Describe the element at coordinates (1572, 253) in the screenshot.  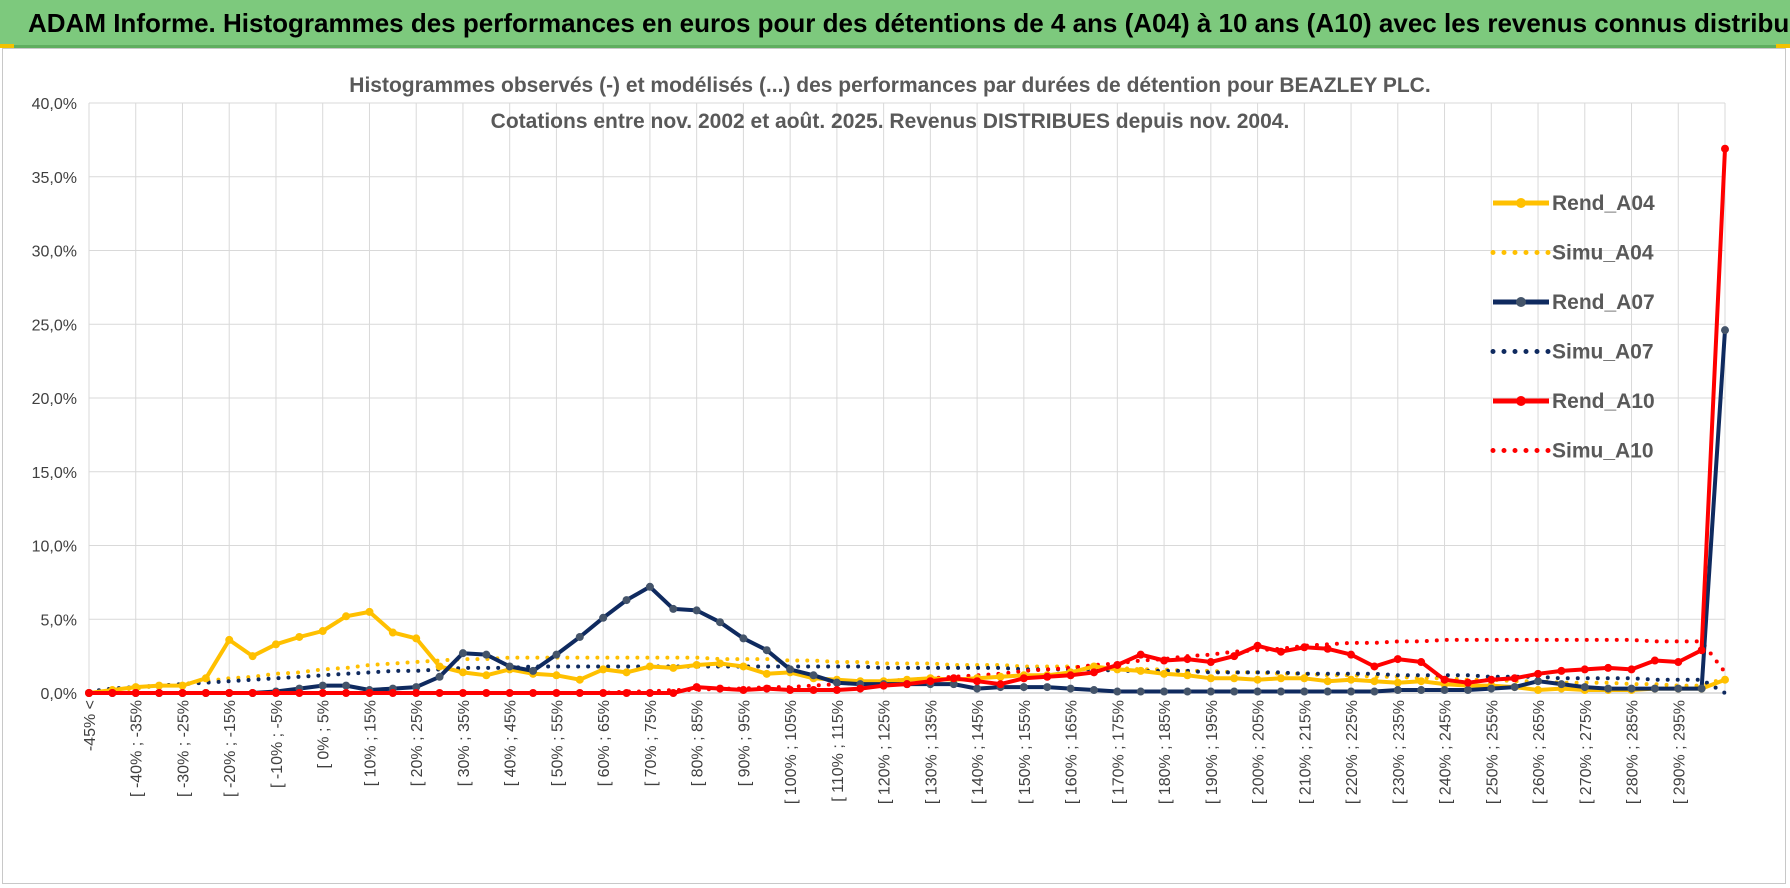
I see `legend-item-simu-a04: Simu_A04` at that location.